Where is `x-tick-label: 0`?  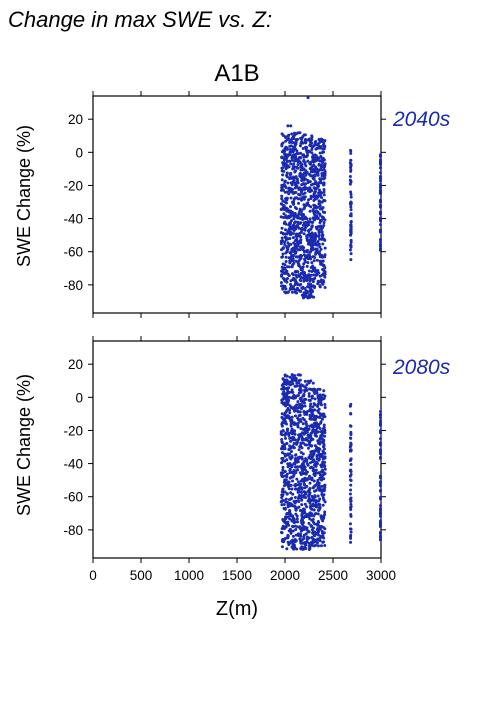
x-tick-label: 0 is located at coordinates (93, 575).